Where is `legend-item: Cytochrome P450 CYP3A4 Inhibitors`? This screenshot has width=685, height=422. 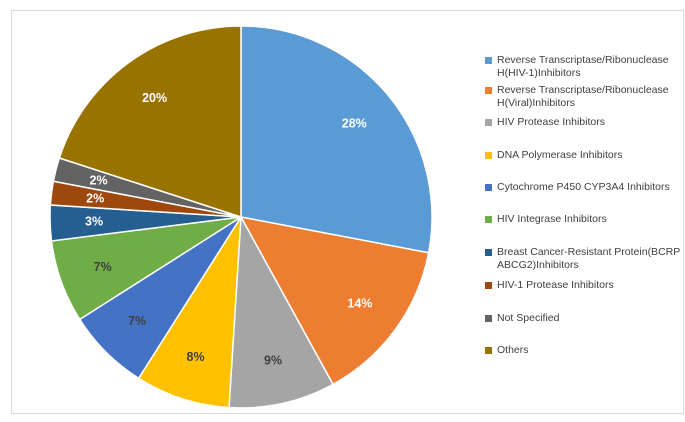 legend-item: Cytochrome P450 CYP3A4 Inhibitors is located at coordinates (585, 187).